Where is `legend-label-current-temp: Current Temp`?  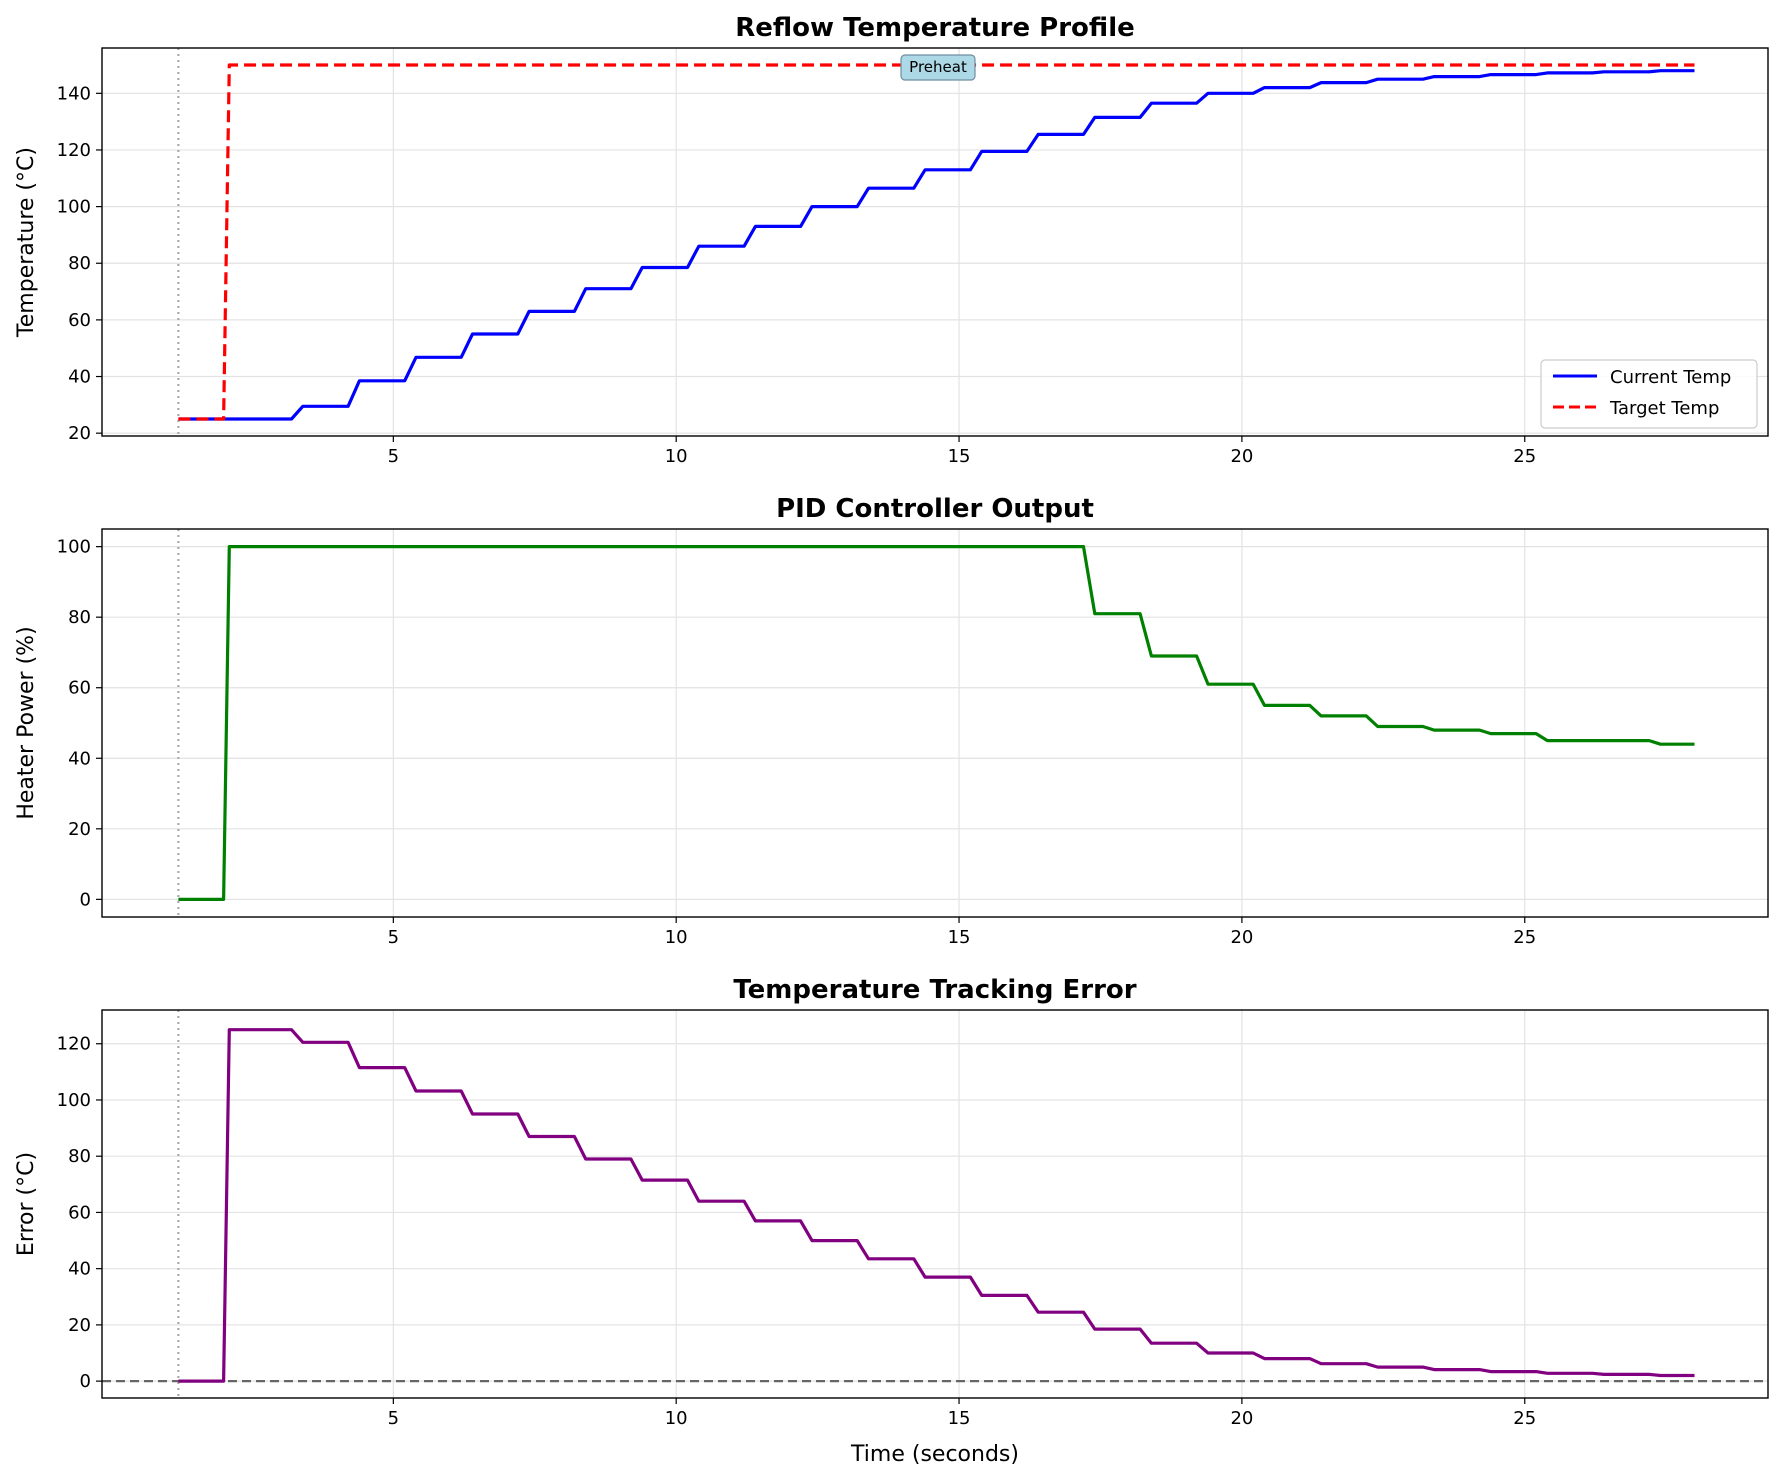
legend-label-current-temp: Current Temp is located at coordinates (1670, 377).